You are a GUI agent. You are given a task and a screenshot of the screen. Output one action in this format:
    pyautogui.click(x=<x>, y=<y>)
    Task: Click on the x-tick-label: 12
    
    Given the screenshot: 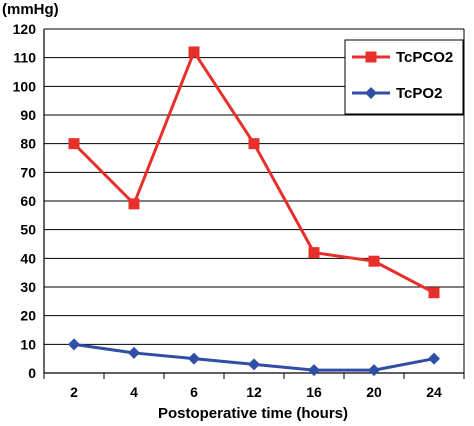 What is the action you would take?
    pyautogui.click(x=254, y=392)
    